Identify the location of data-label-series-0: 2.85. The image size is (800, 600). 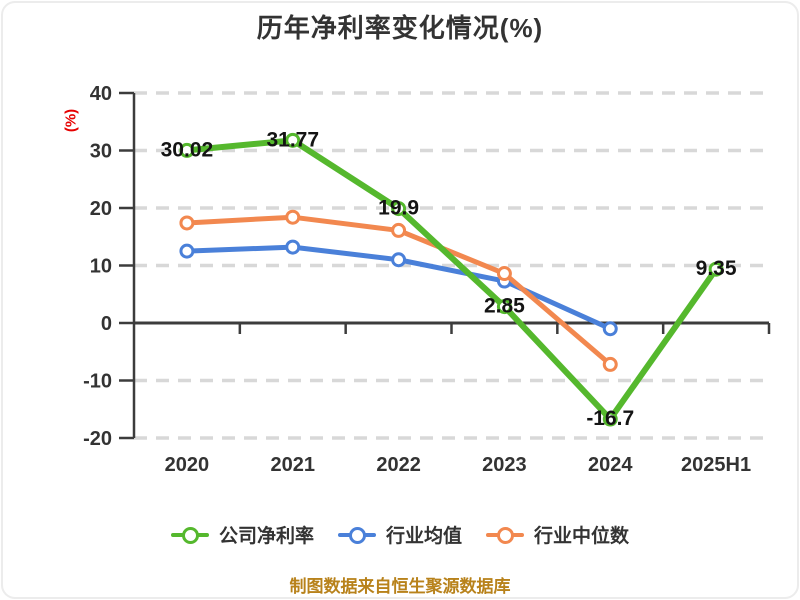
(504, 306).